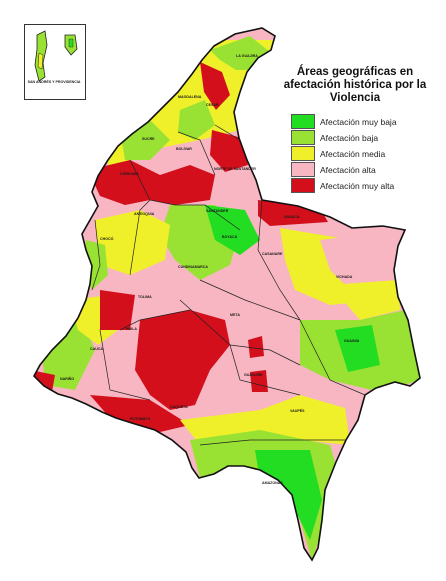 This screenshot has width=446, height=581. I want to click on inset-label: SAN ANDRÉS Y PROVIDENCIA, so click(54, 82).